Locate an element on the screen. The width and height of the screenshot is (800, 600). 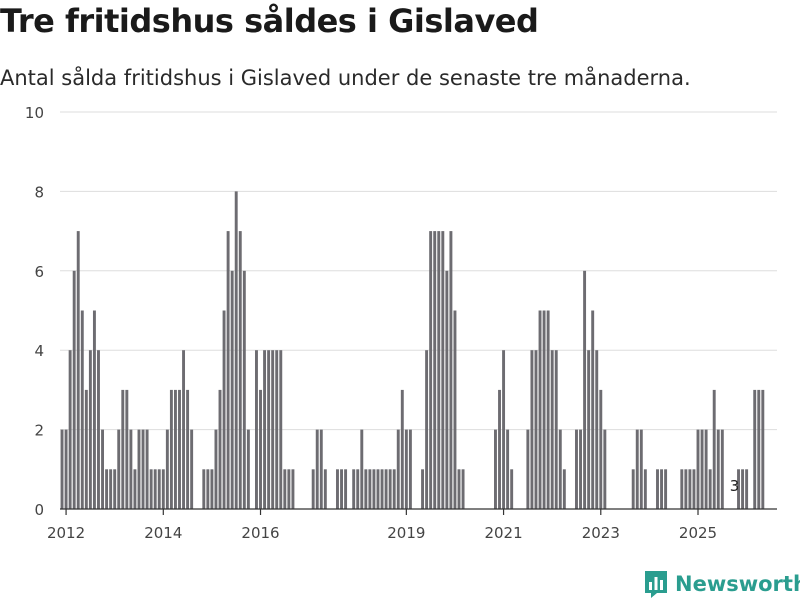
x-tick-label-2019: 2019 is located at coordinates (406, 533).